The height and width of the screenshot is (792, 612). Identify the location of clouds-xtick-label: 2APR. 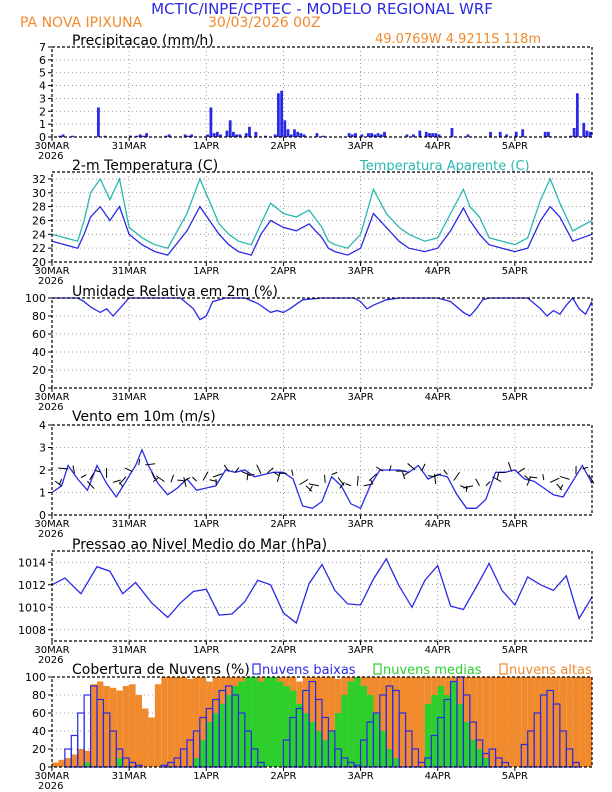
(283, 776).